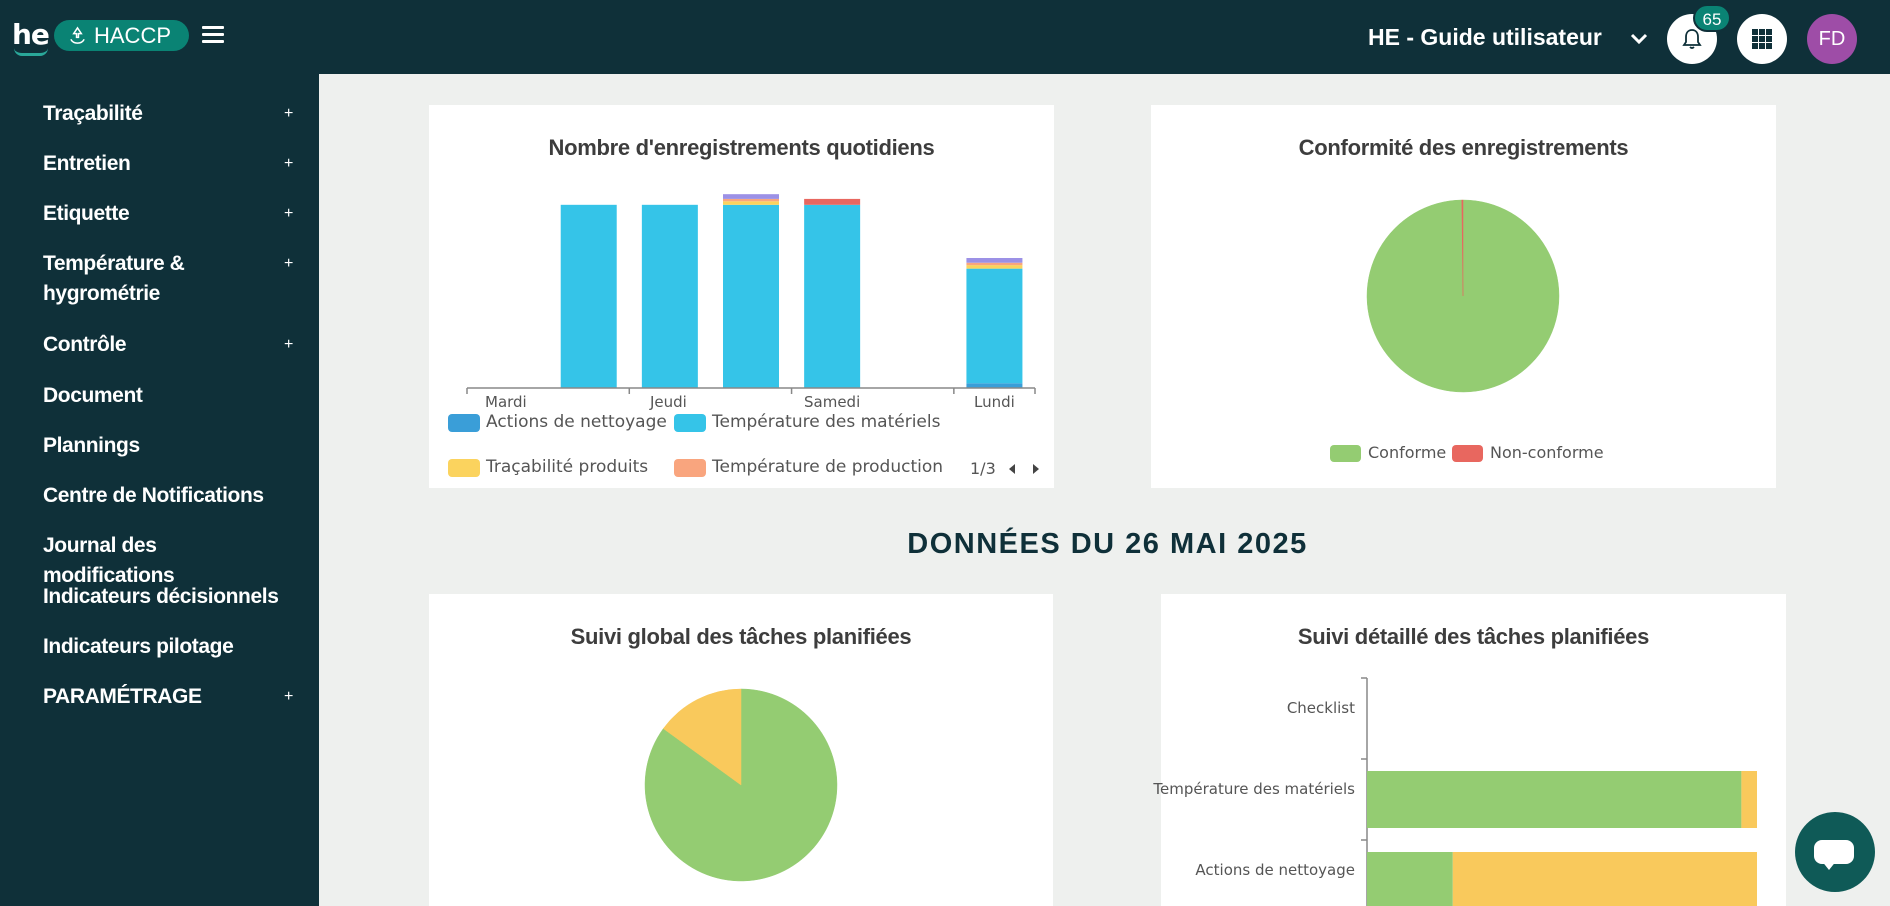  Describe the element at coordinates (826, 422) in the screenshot. I see `legend-label: Température des matériels` at that location.